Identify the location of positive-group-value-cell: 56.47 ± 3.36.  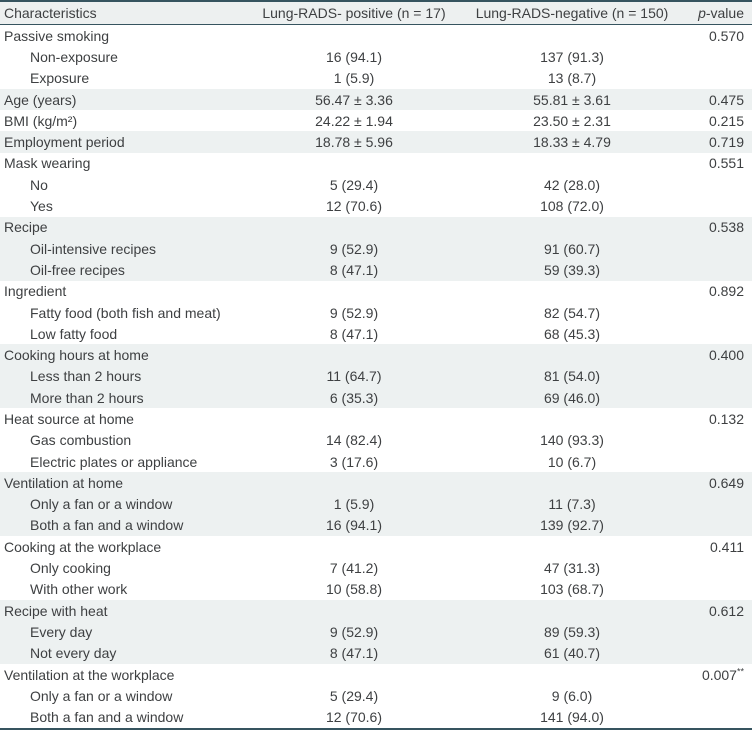
(354, 99).